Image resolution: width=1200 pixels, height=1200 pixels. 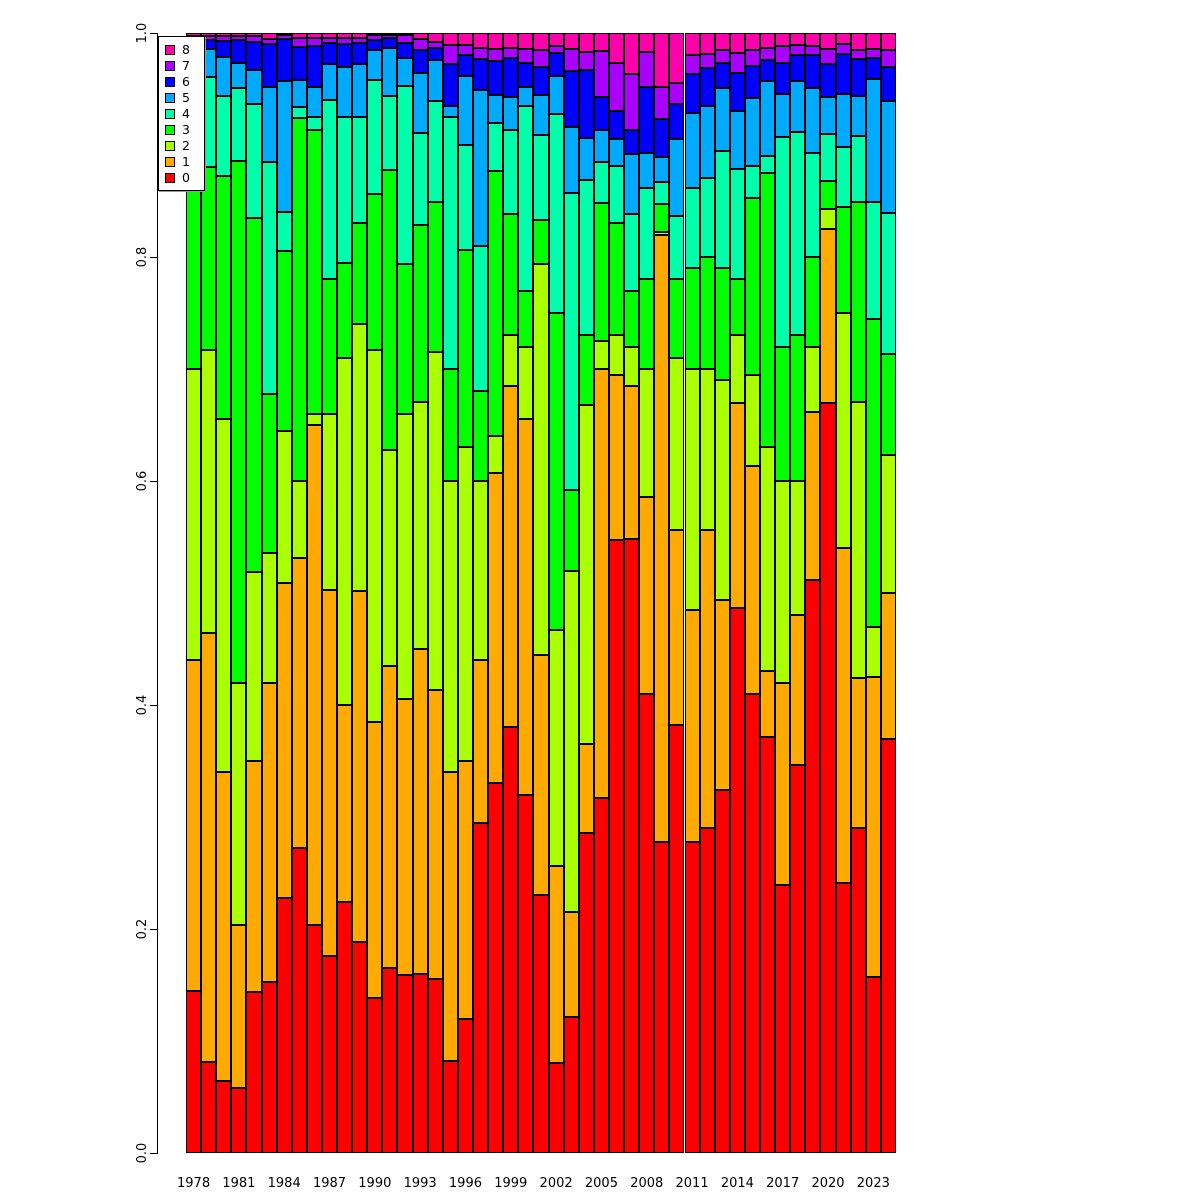 What do you see at coordinates (511, 1183) in the screenshot?
I see `x-axis-label: 1999` at bounding box center [511, 1183].